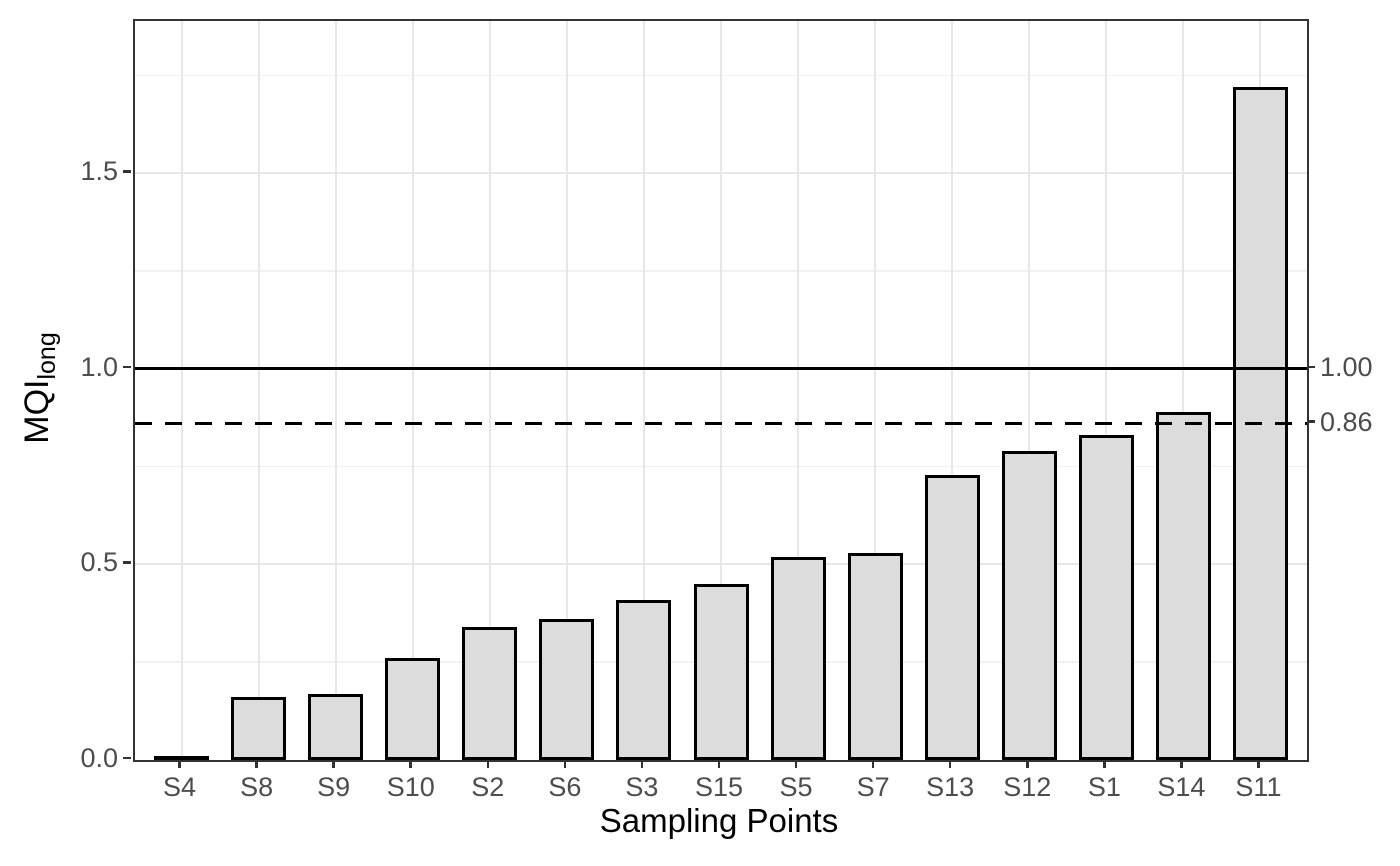  Describe the element at coordinates (1104, 787) in the screenshot. I see `x-tick-label: S1` at that location.